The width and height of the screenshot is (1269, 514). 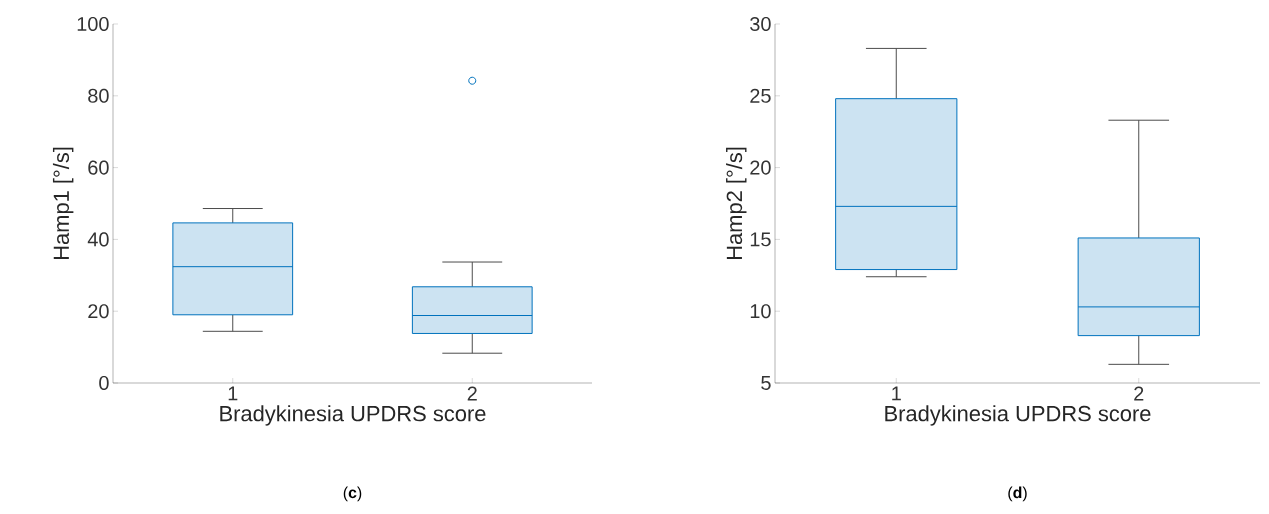 I want to click on y-tick-label: 30, so click(x=760, y=24).